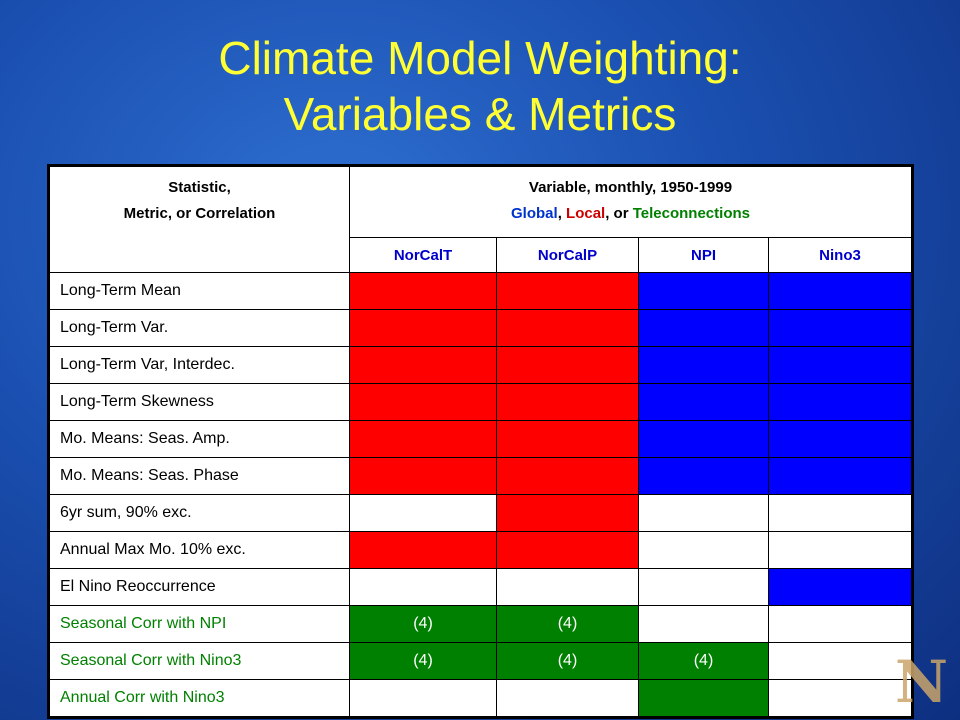 This screenshot has height=720, width=960. I want to click on slide-title-line2: Variables & Metrics, so click(480, 114).